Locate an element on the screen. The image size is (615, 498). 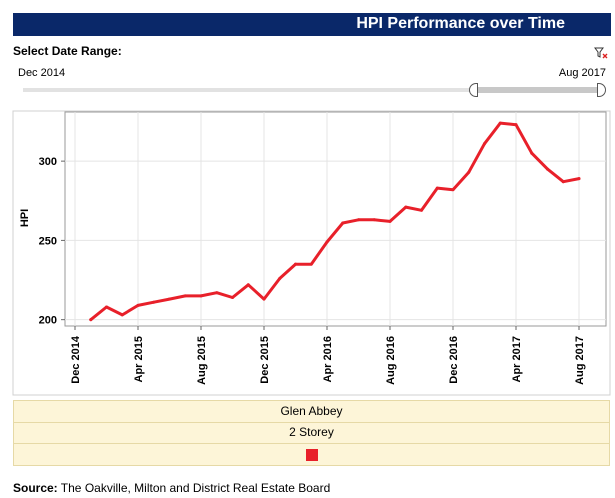
x-tick-label: Apr 2015 is located at coordinates (139, 359).